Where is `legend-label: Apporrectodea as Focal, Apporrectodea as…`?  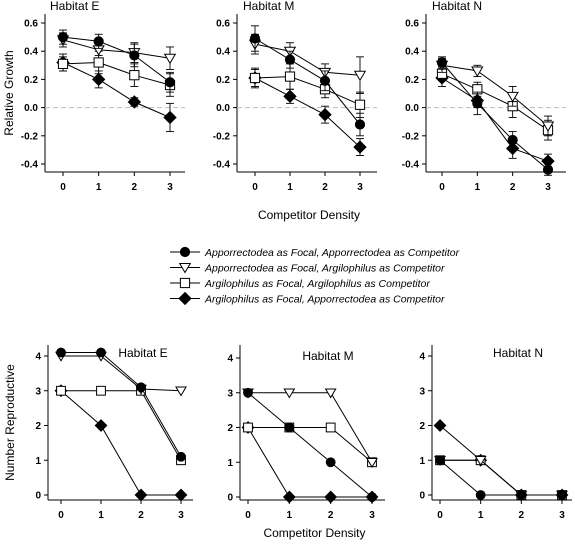
legend-label: Apporrectodea as Focal, Apporrectodea as… is located at coordinates (332, 253).